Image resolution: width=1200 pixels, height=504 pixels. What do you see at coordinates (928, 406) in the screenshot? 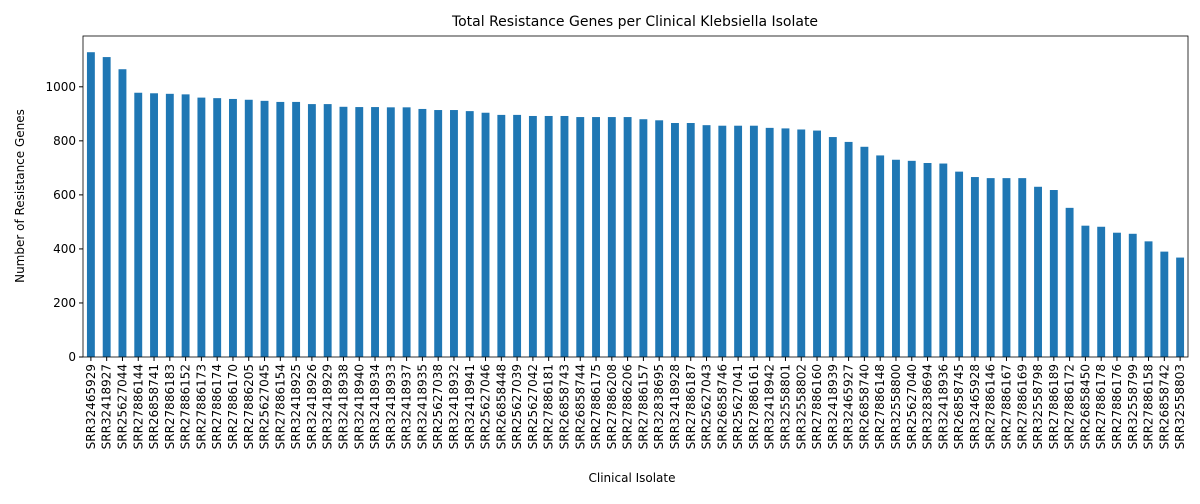
I see `x-tick-label: SRR32838694` at bounding box center [928, 406].